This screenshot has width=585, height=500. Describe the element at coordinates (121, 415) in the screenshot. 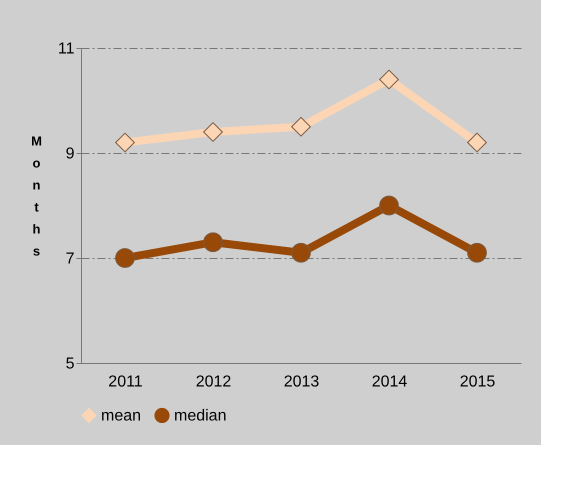

I see `legend-label: mean` at that location.